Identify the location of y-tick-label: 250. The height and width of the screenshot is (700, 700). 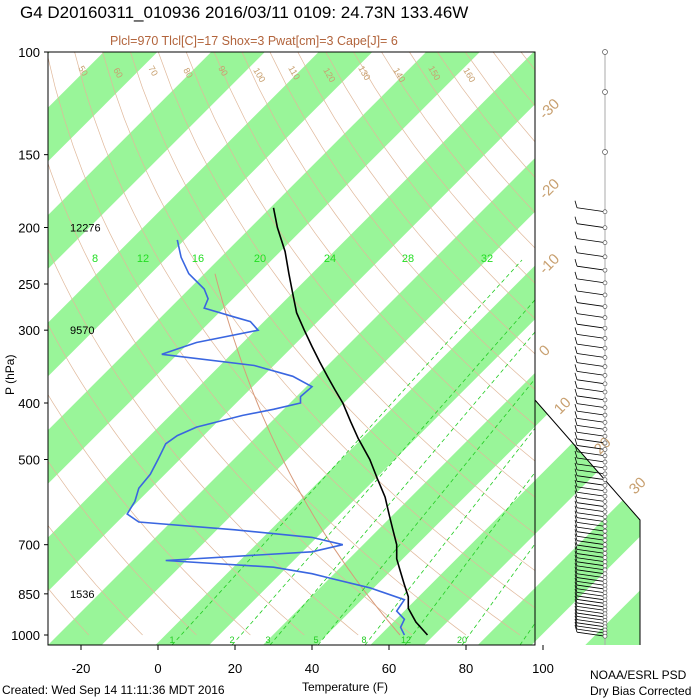
(29, 284).